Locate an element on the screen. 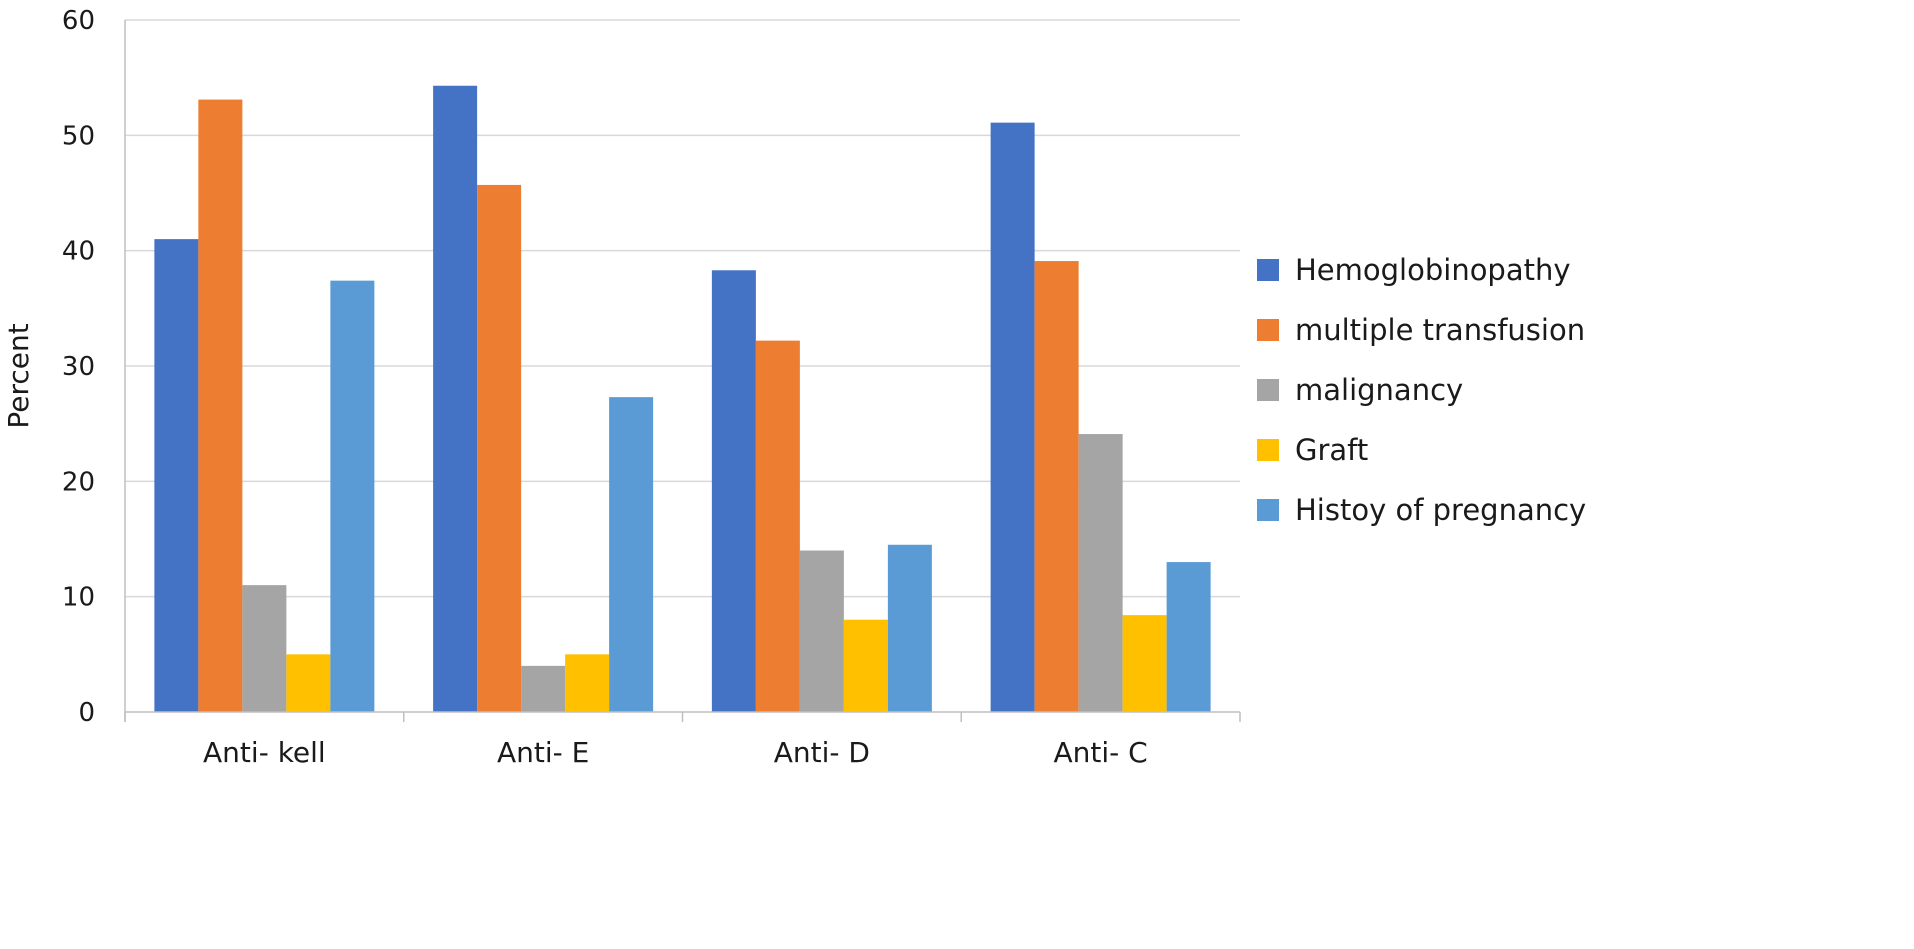 This screenshot has width=1914, height=949. x-tick-label: Anti- kell is located at coordinates (264, 752).